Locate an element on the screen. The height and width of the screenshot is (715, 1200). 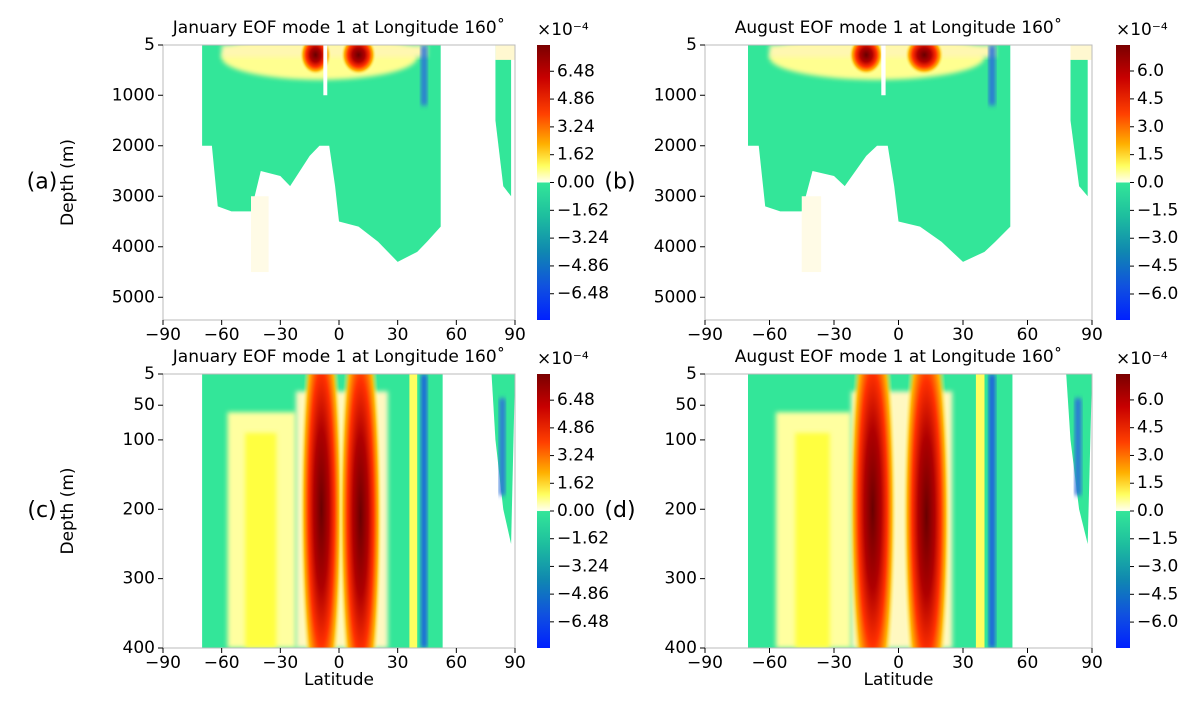
colorbar-tick-label: −4.5 is located at coordinates (1157, 594).